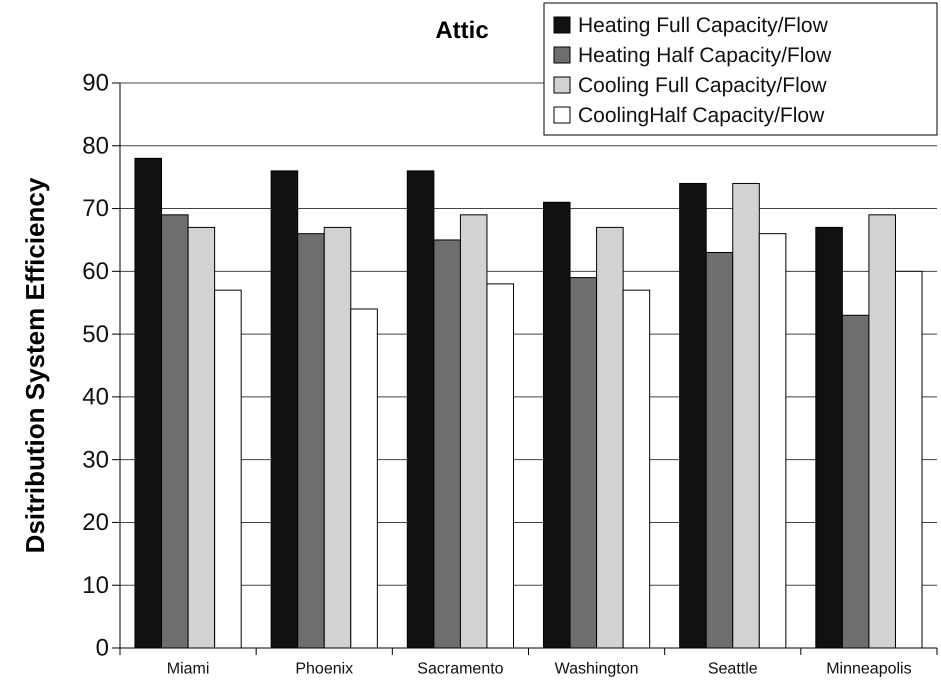  I want to click on y-axis-title: Dsitribution System Efficiency, so click(35, 365).